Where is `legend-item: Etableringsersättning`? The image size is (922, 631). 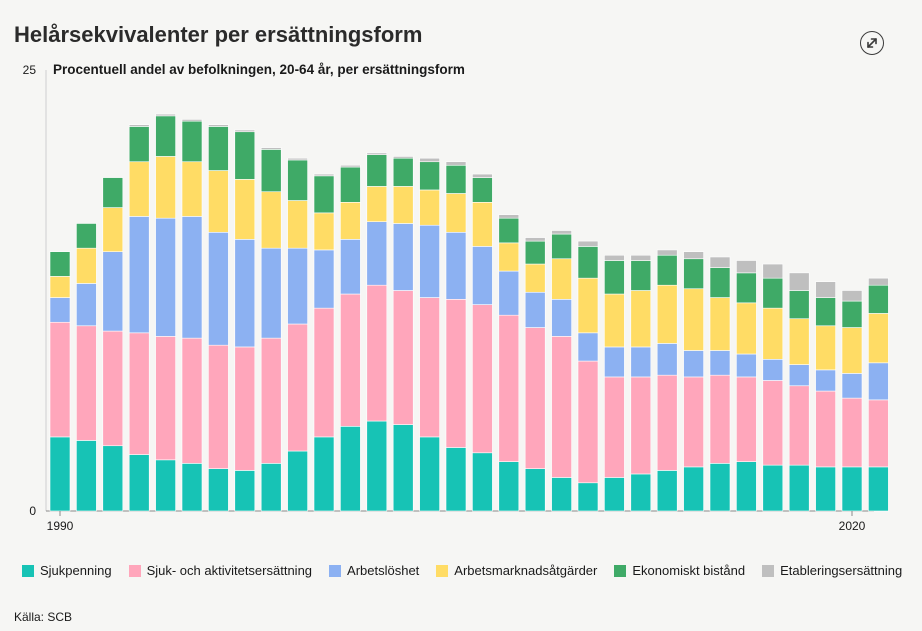
legend-item: Etableringsersättning is located at coordinates (832, 570).